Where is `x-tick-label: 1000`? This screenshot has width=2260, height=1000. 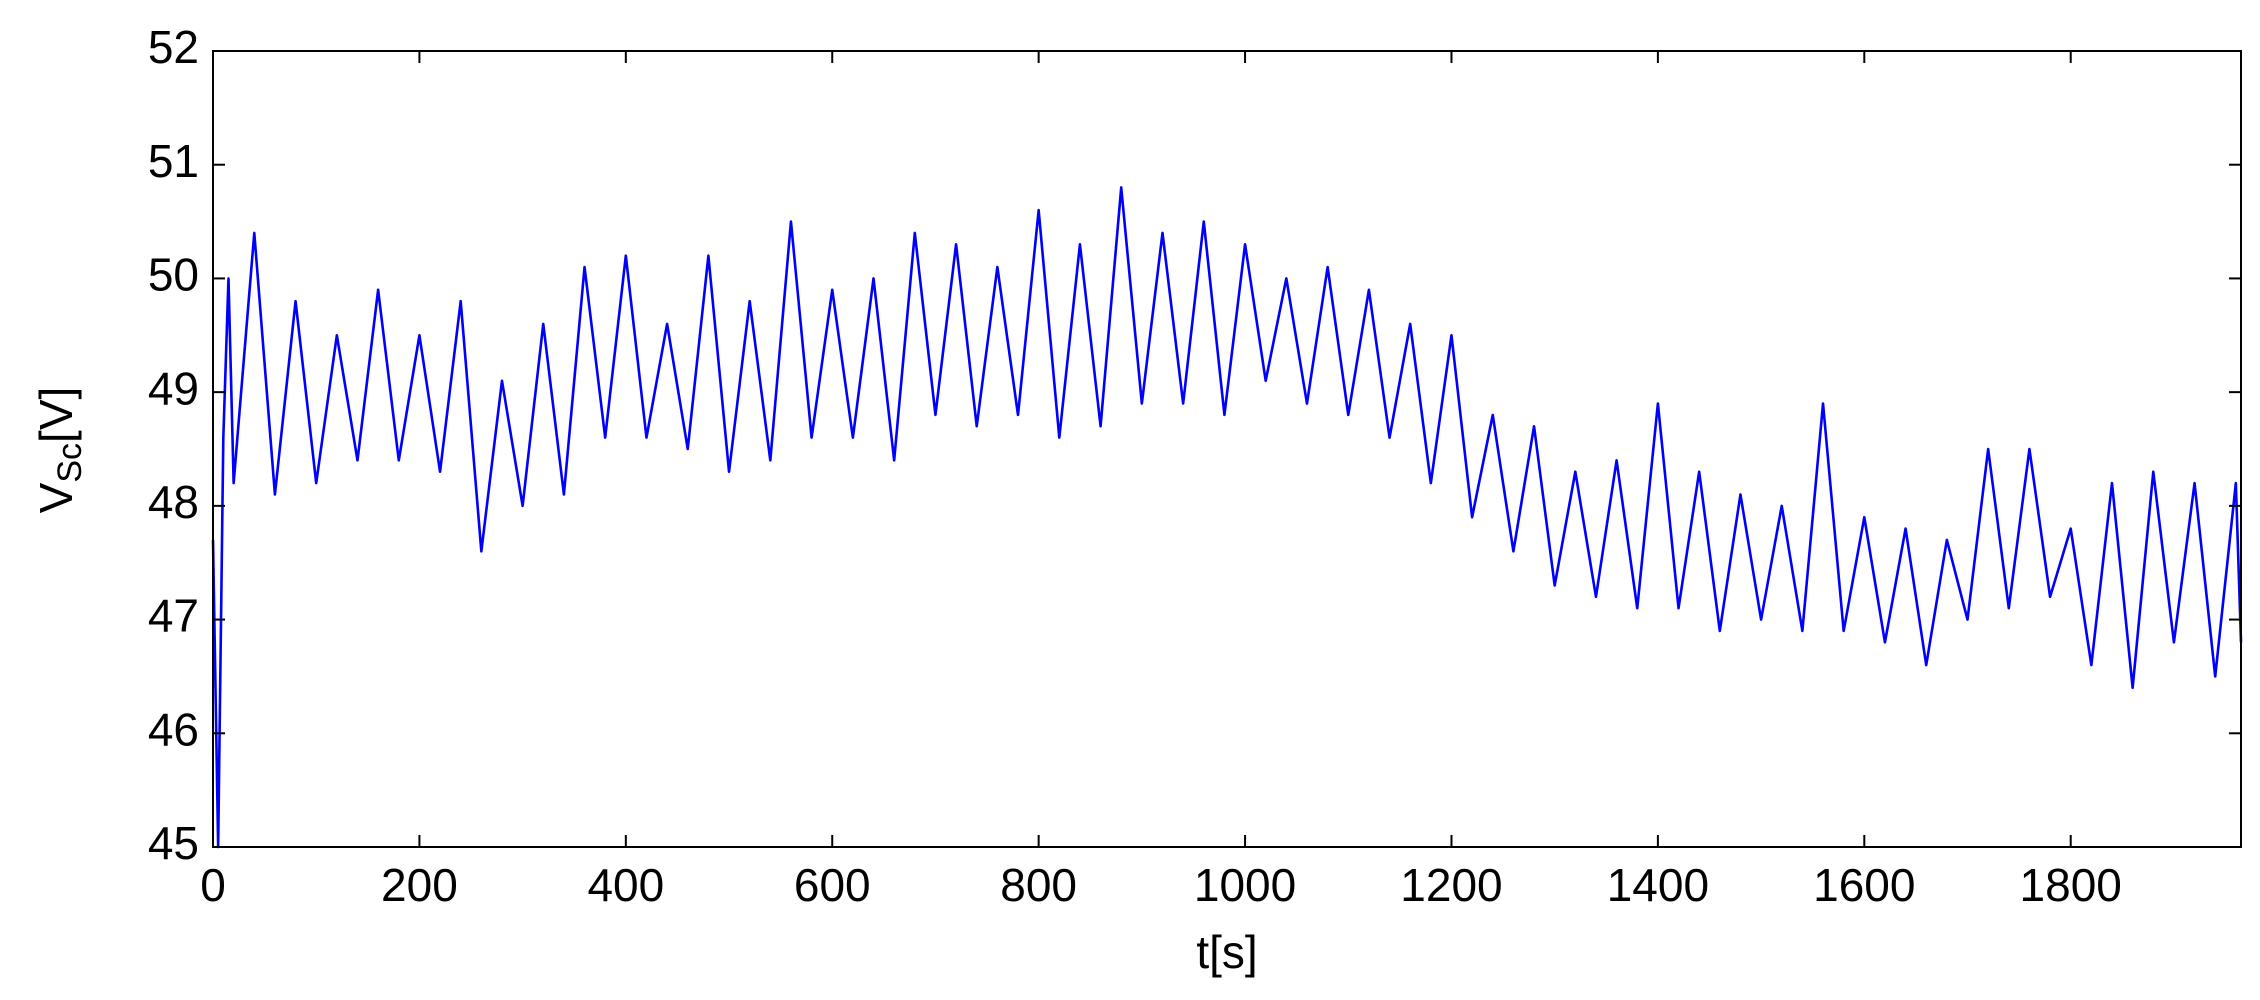 x-tick-label: 1000 is located at coordinates (1245, 885).